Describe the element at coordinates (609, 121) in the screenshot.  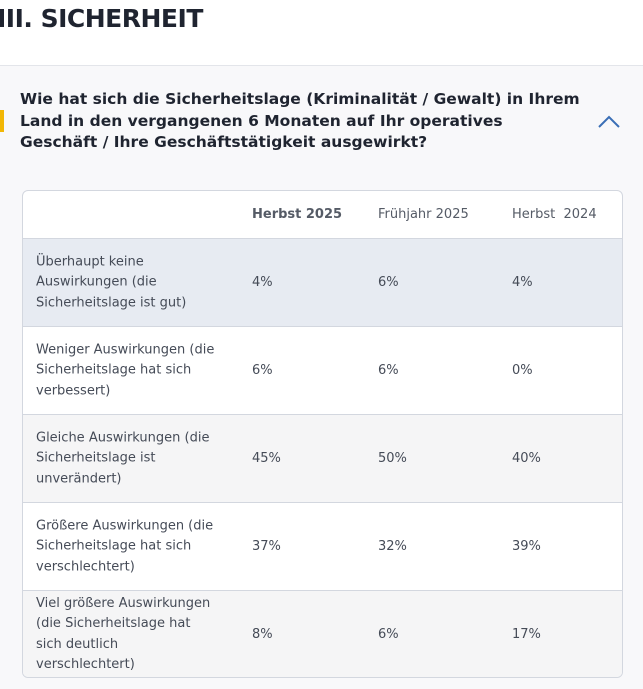
I see `collapse-toggle` at that location.